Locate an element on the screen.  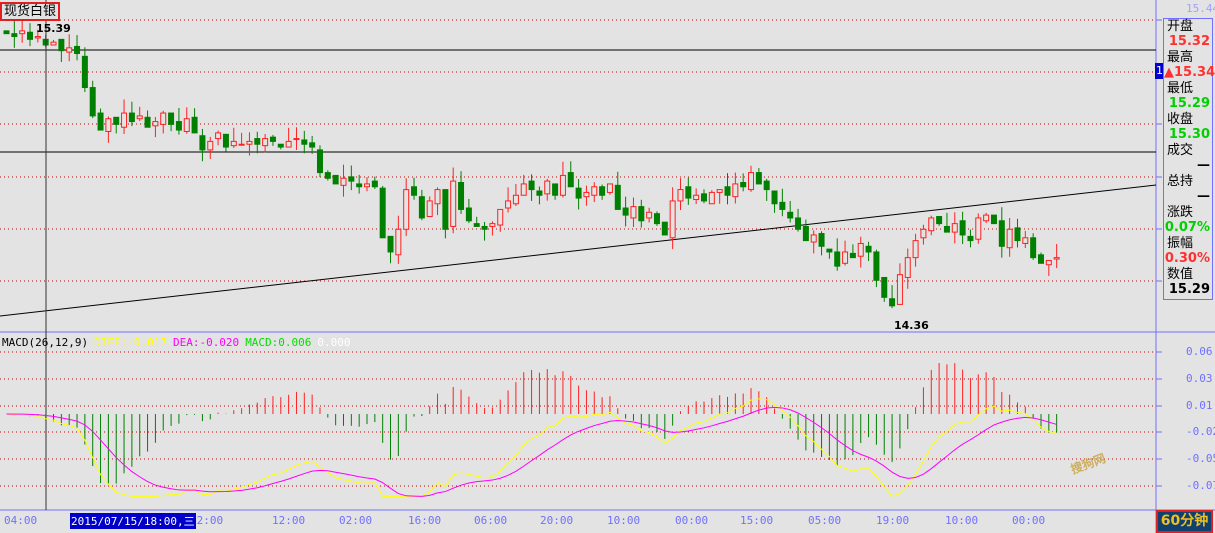
info-value: ▲15.34 is located at coordinates (1189, 72).